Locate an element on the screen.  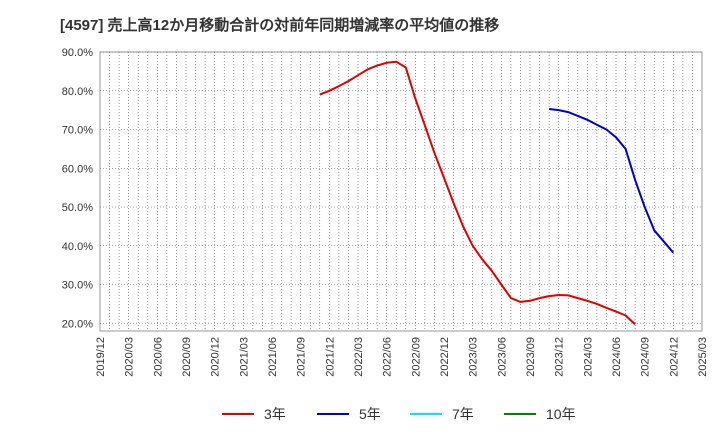
y-tick-label: 70.0% is located at coordinates (77, 131).